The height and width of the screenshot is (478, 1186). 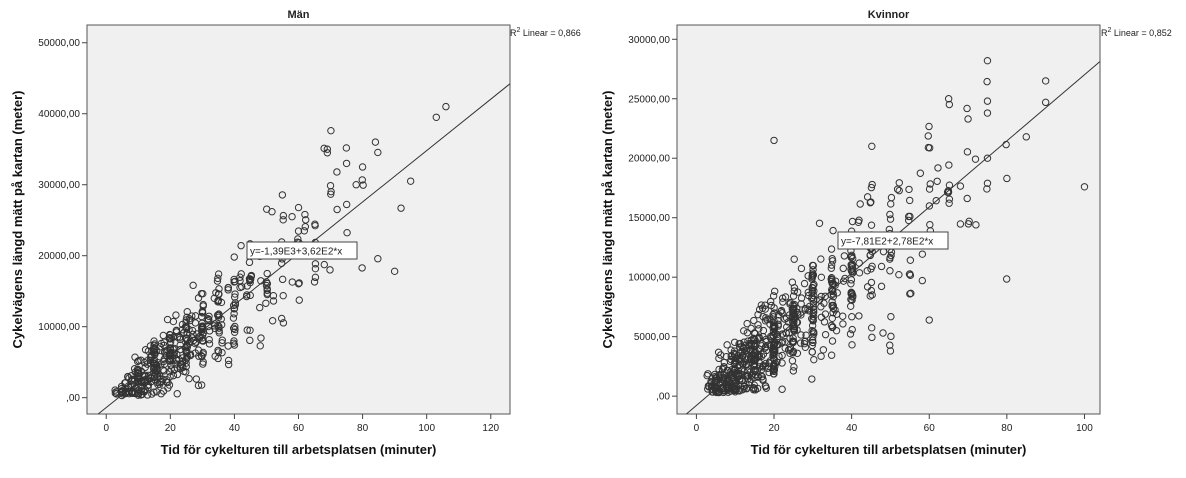 What do you see at coordinates (852, 428) in the screenshot?
I see `x-tick-label: 40` at bounding box center [852, 428].